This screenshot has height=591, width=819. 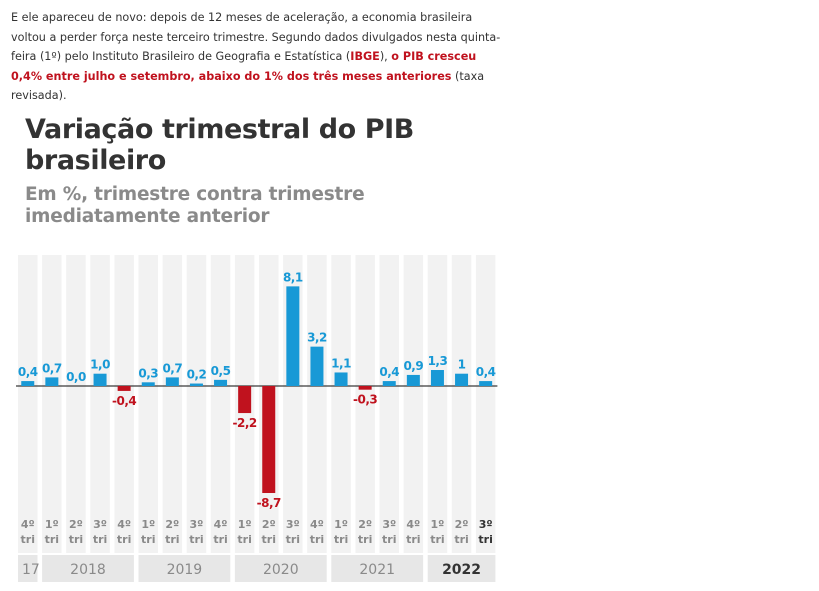 I want to click on year-labels: 17 2018 2019 2020 2021 2022, so click(x=257, y=568).